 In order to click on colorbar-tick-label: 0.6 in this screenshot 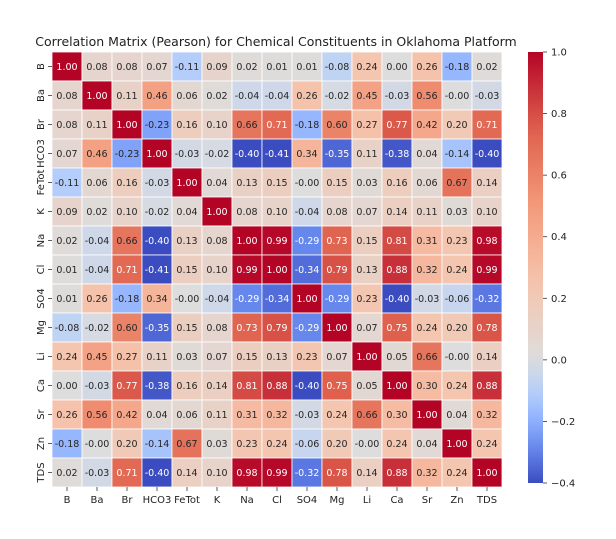, I will do `click(559, 176)`.